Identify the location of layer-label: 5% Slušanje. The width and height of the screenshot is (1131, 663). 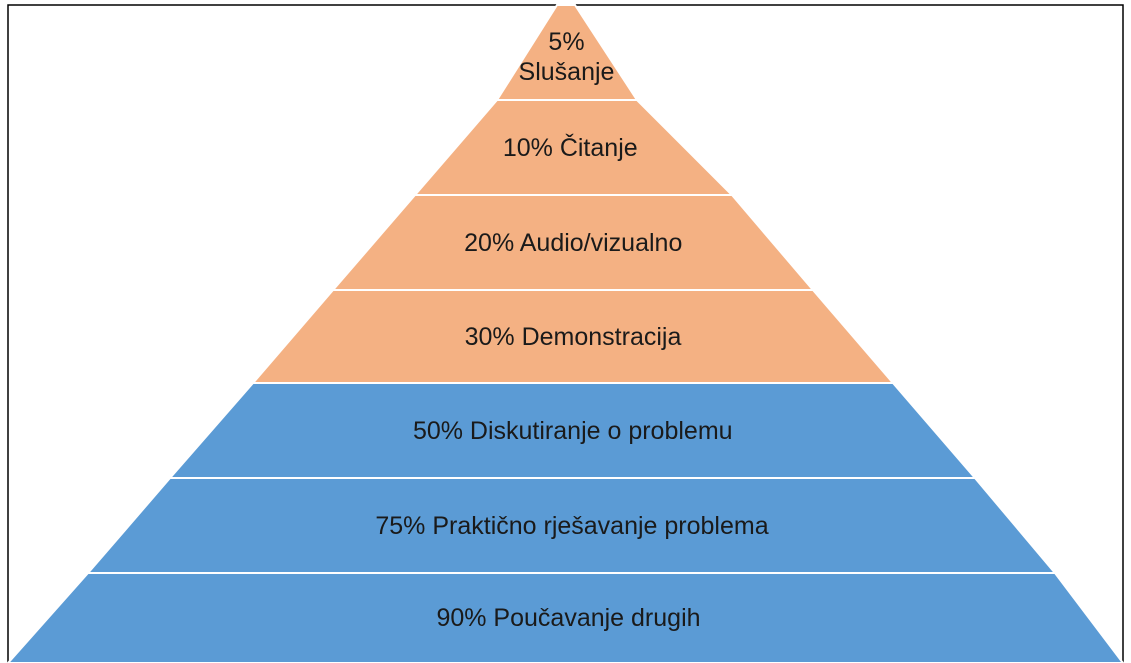
(566, 56).